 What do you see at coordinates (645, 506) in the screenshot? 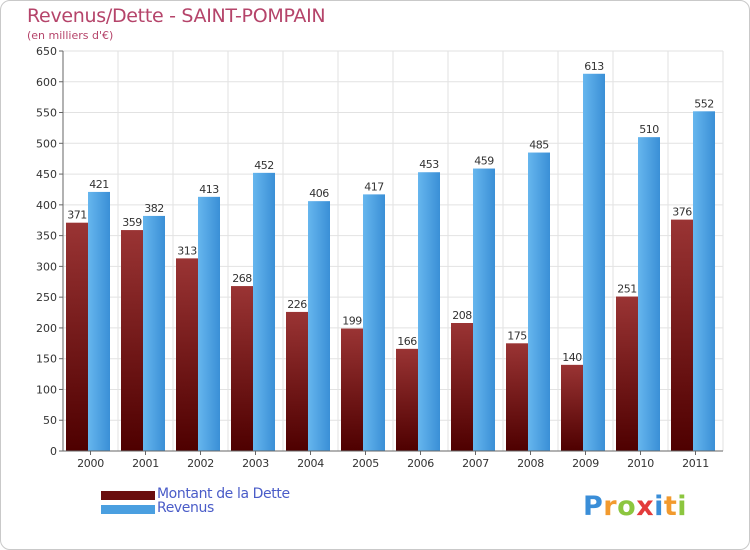
I see `logo-letter: x` at bounding box center [645, 506].